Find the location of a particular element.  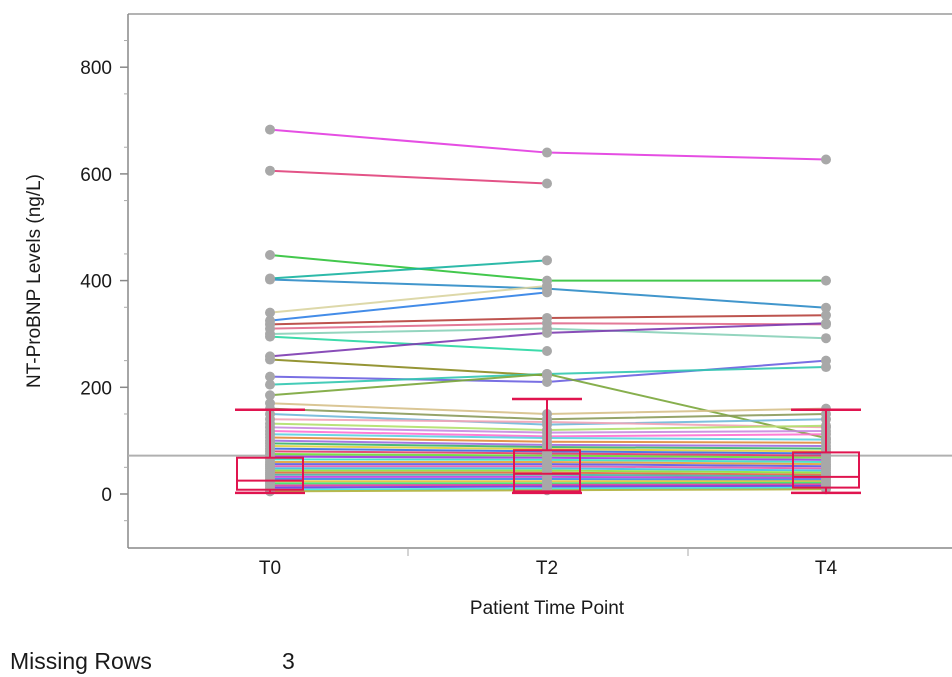

box-plots is located at coordinates (548, 446).